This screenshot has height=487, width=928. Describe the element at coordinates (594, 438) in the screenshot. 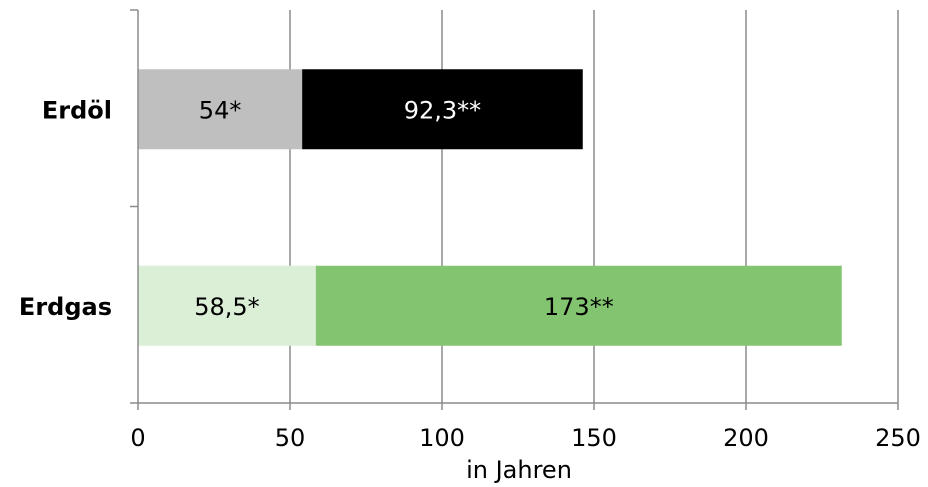

I see `x-tick-label: 150` at that location.